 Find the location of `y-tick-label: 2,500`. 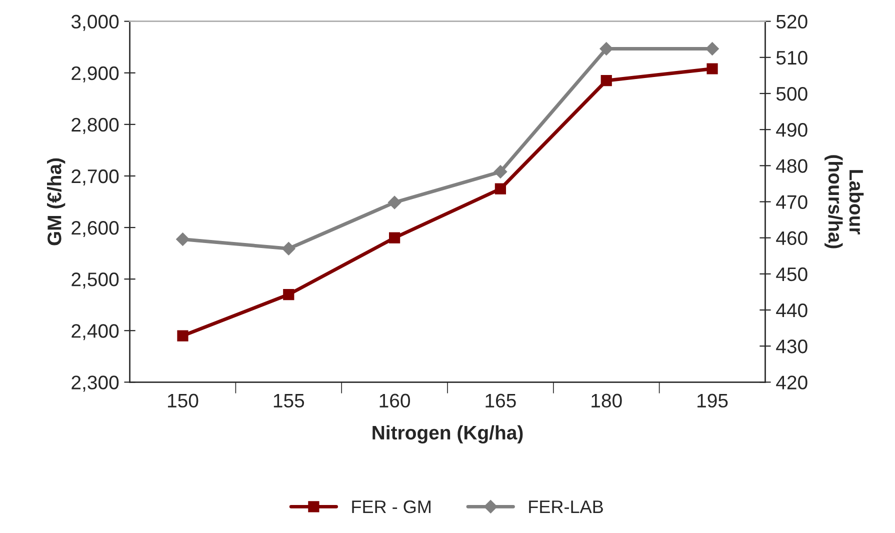

y-tick-label: 2,500 is located at coordinates (95, 280).